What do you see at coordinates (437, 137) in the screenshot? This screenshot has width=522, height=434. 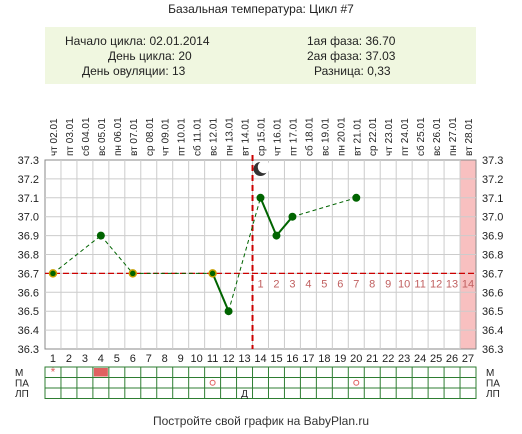 I see `date-label: вс 26.01` at bounding box center [437, 137].